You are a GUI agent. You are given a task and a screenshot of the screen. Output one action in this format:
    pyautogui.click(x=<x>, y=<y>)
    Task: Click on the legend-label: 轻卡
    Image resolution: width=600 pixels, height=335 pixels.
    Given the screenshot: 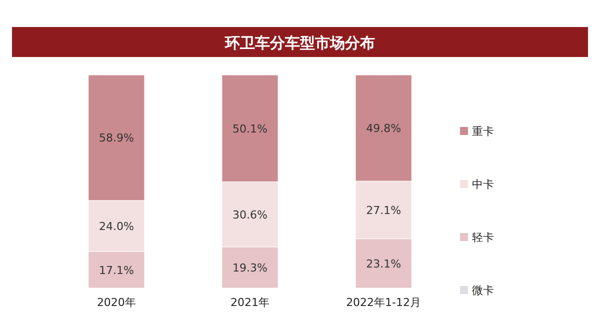 What is the action you would take?
    pyautogui.click(x=483, y=237)
    